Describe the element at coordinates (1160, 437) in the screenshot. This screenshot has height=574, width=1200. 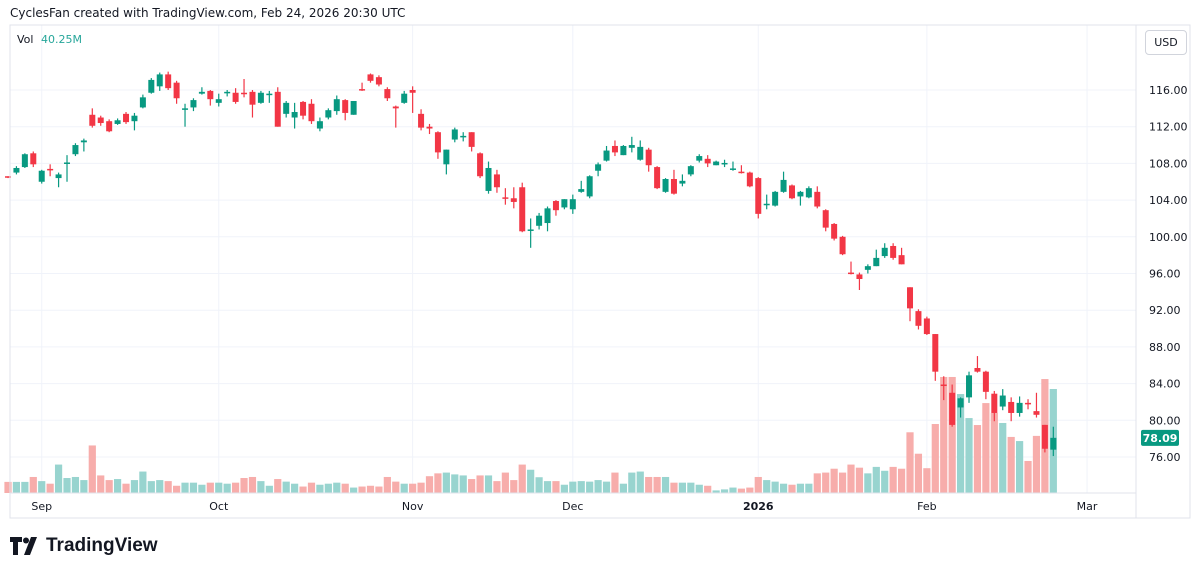
I see `last-price-tag: 78.09` at that location.